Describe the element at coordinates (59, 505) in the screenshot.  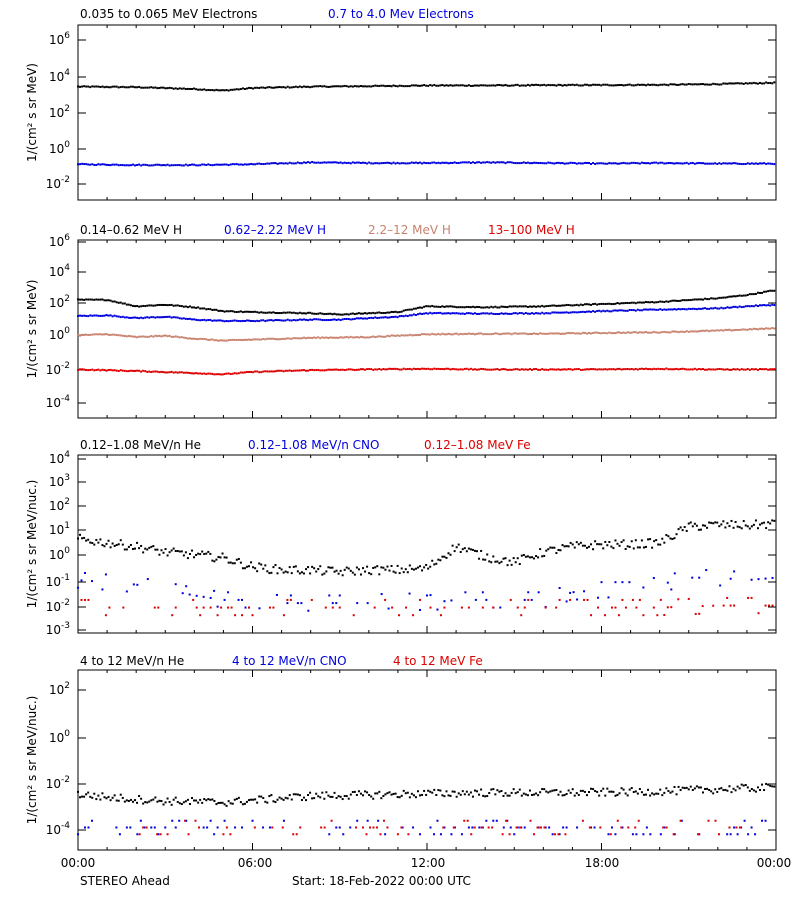
I see `y-tick-label: 10²` at that location.